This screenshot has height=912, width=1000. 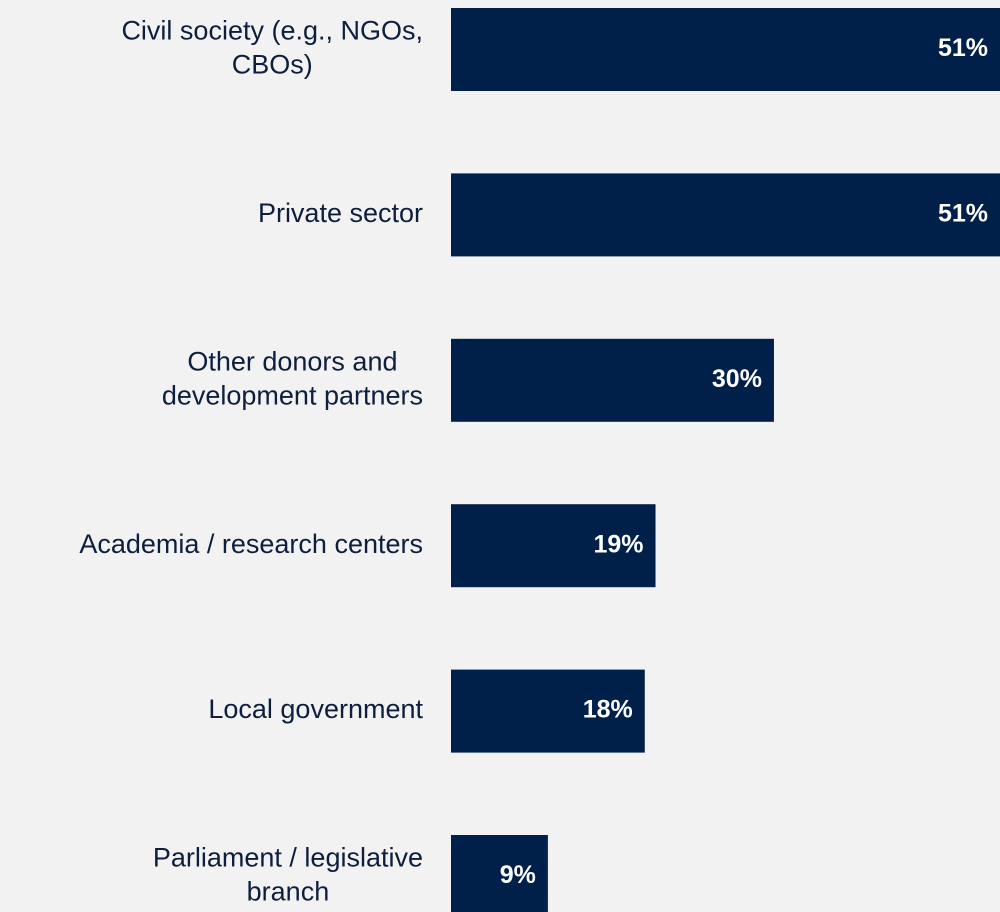 I want to click on category-label: Academia / research centers, so click(x=251, y=544).